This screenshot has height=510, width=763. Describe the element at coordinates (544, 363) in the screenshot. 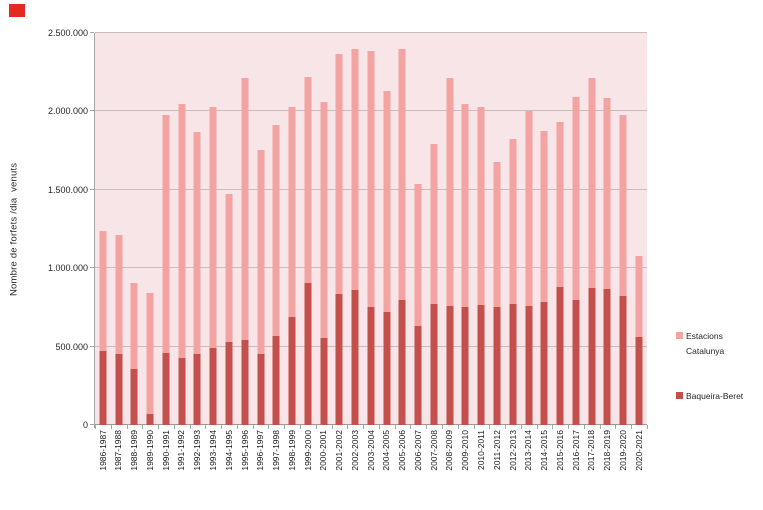

I see `bar-baqueira-beret-2014-2015` at that location.